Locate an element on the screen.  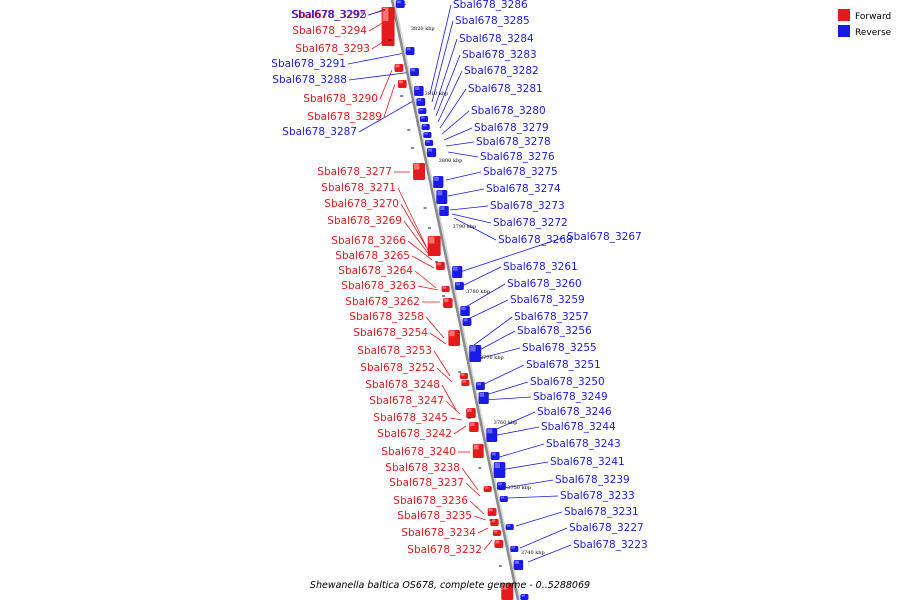
forward-gene-label: Sbal678_3271 is located at coordinates (358, 188).